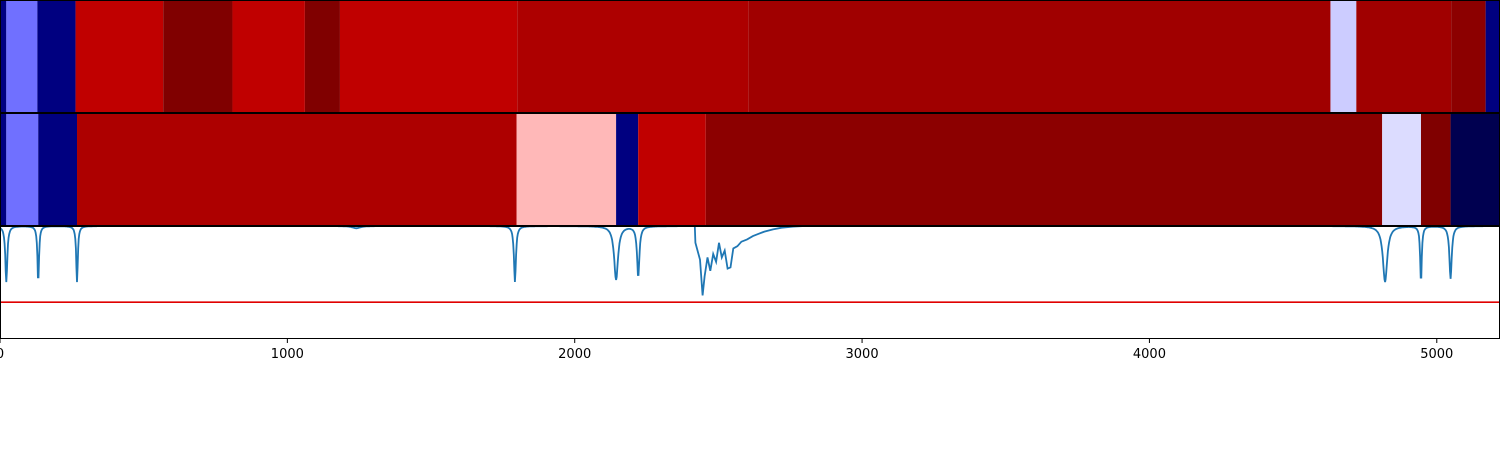 This screenshot has width=1500, height=450. Describe the element at coordinates (574, 354) in the screenshot. I see `x-tick-label-2000: 2000` at that location.